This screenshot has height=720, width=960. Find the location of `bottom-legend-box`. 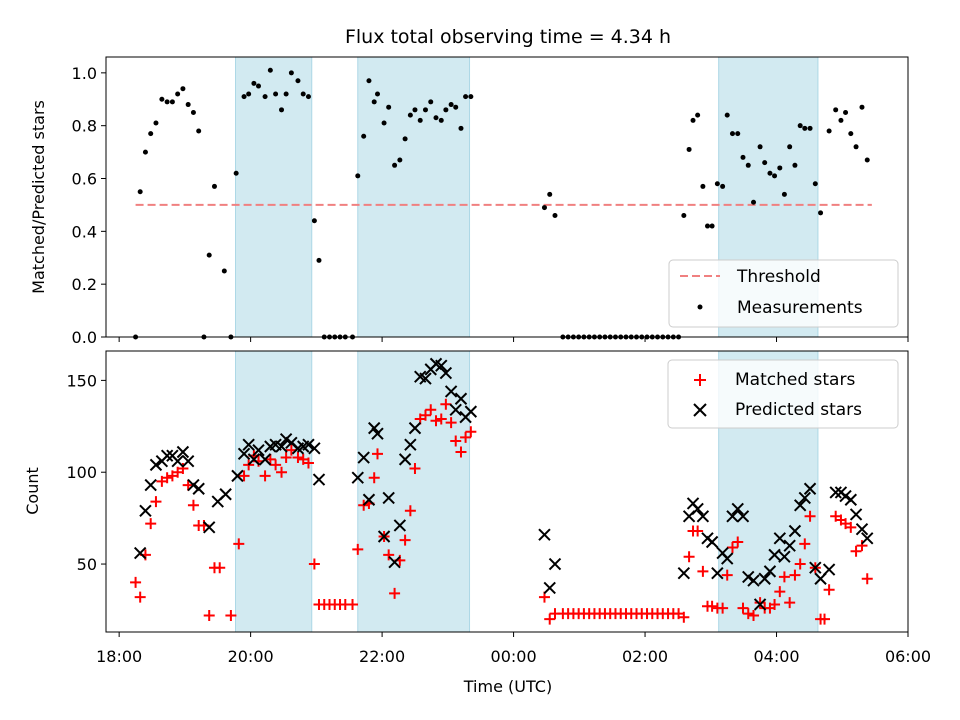

bottom-legend-box is located at coordinates (783, 394).